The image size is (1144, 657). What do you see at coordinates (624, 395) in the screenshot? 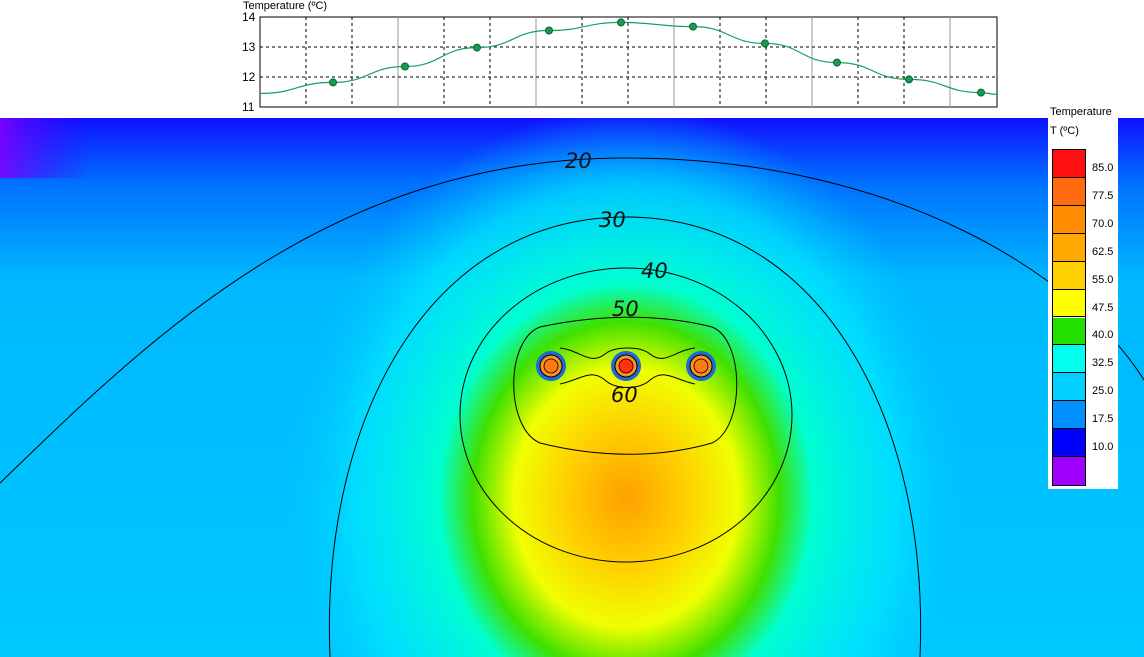
I see `contour-label-60: 60` at bounding box center [624, 395].